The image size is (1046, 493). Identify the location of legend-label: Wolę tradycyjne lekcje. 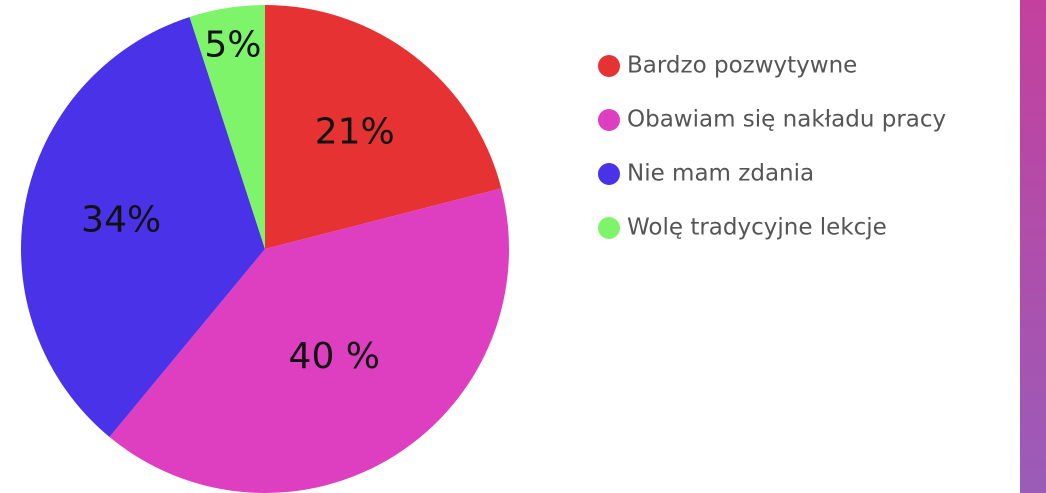
(757, 228).